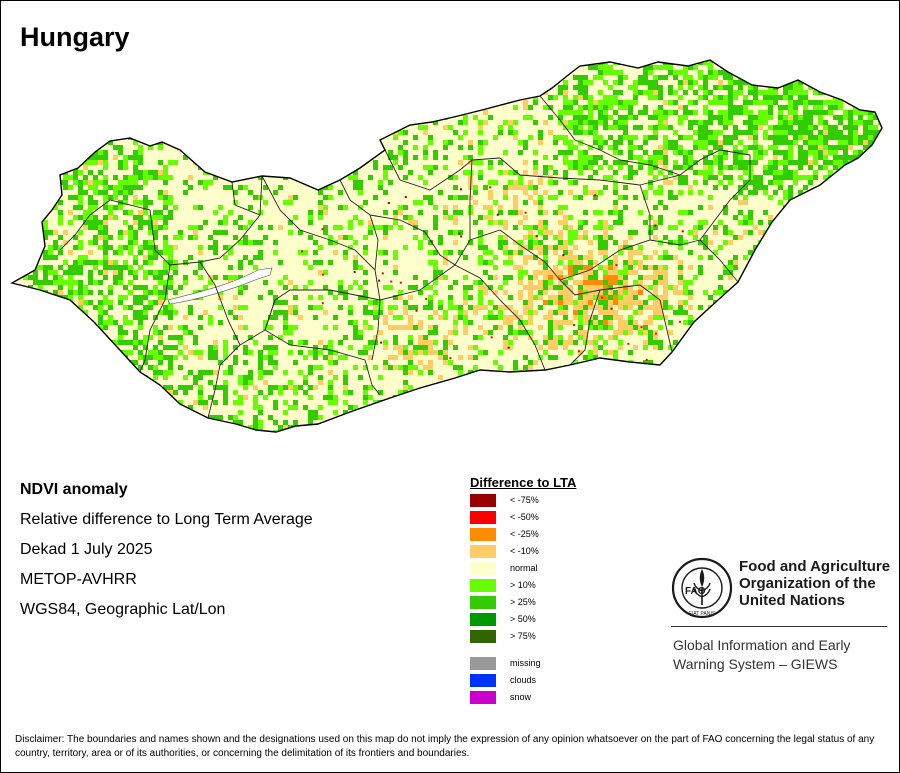  I want to click on product-description: Relative difference to Long Term Average, so click(166, 519).